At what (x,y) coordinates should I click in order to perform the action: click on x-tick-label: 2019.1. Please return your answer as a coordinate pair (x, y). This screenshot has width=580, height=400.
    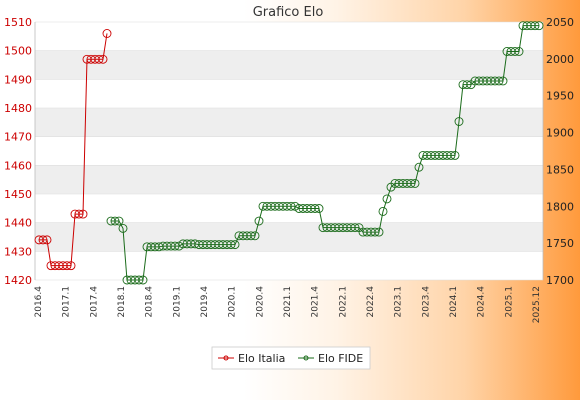
    Looking at the image, I should click on (177, 302).